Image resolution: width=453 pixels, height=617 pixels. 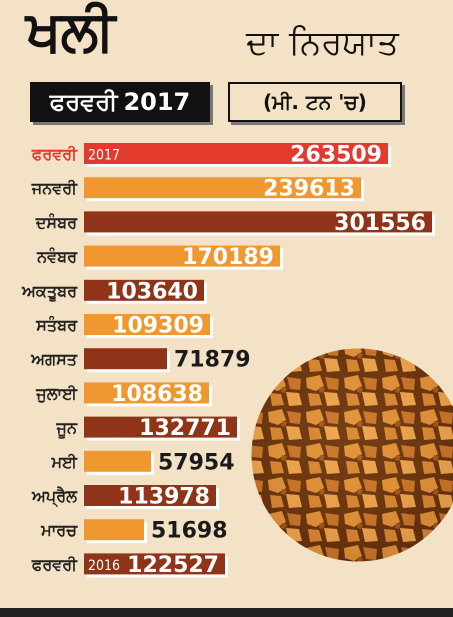 What do you see at coordinates (158, 326) in the screenshot?
I see `value-label: 109309` at bounding box center [158, 326].